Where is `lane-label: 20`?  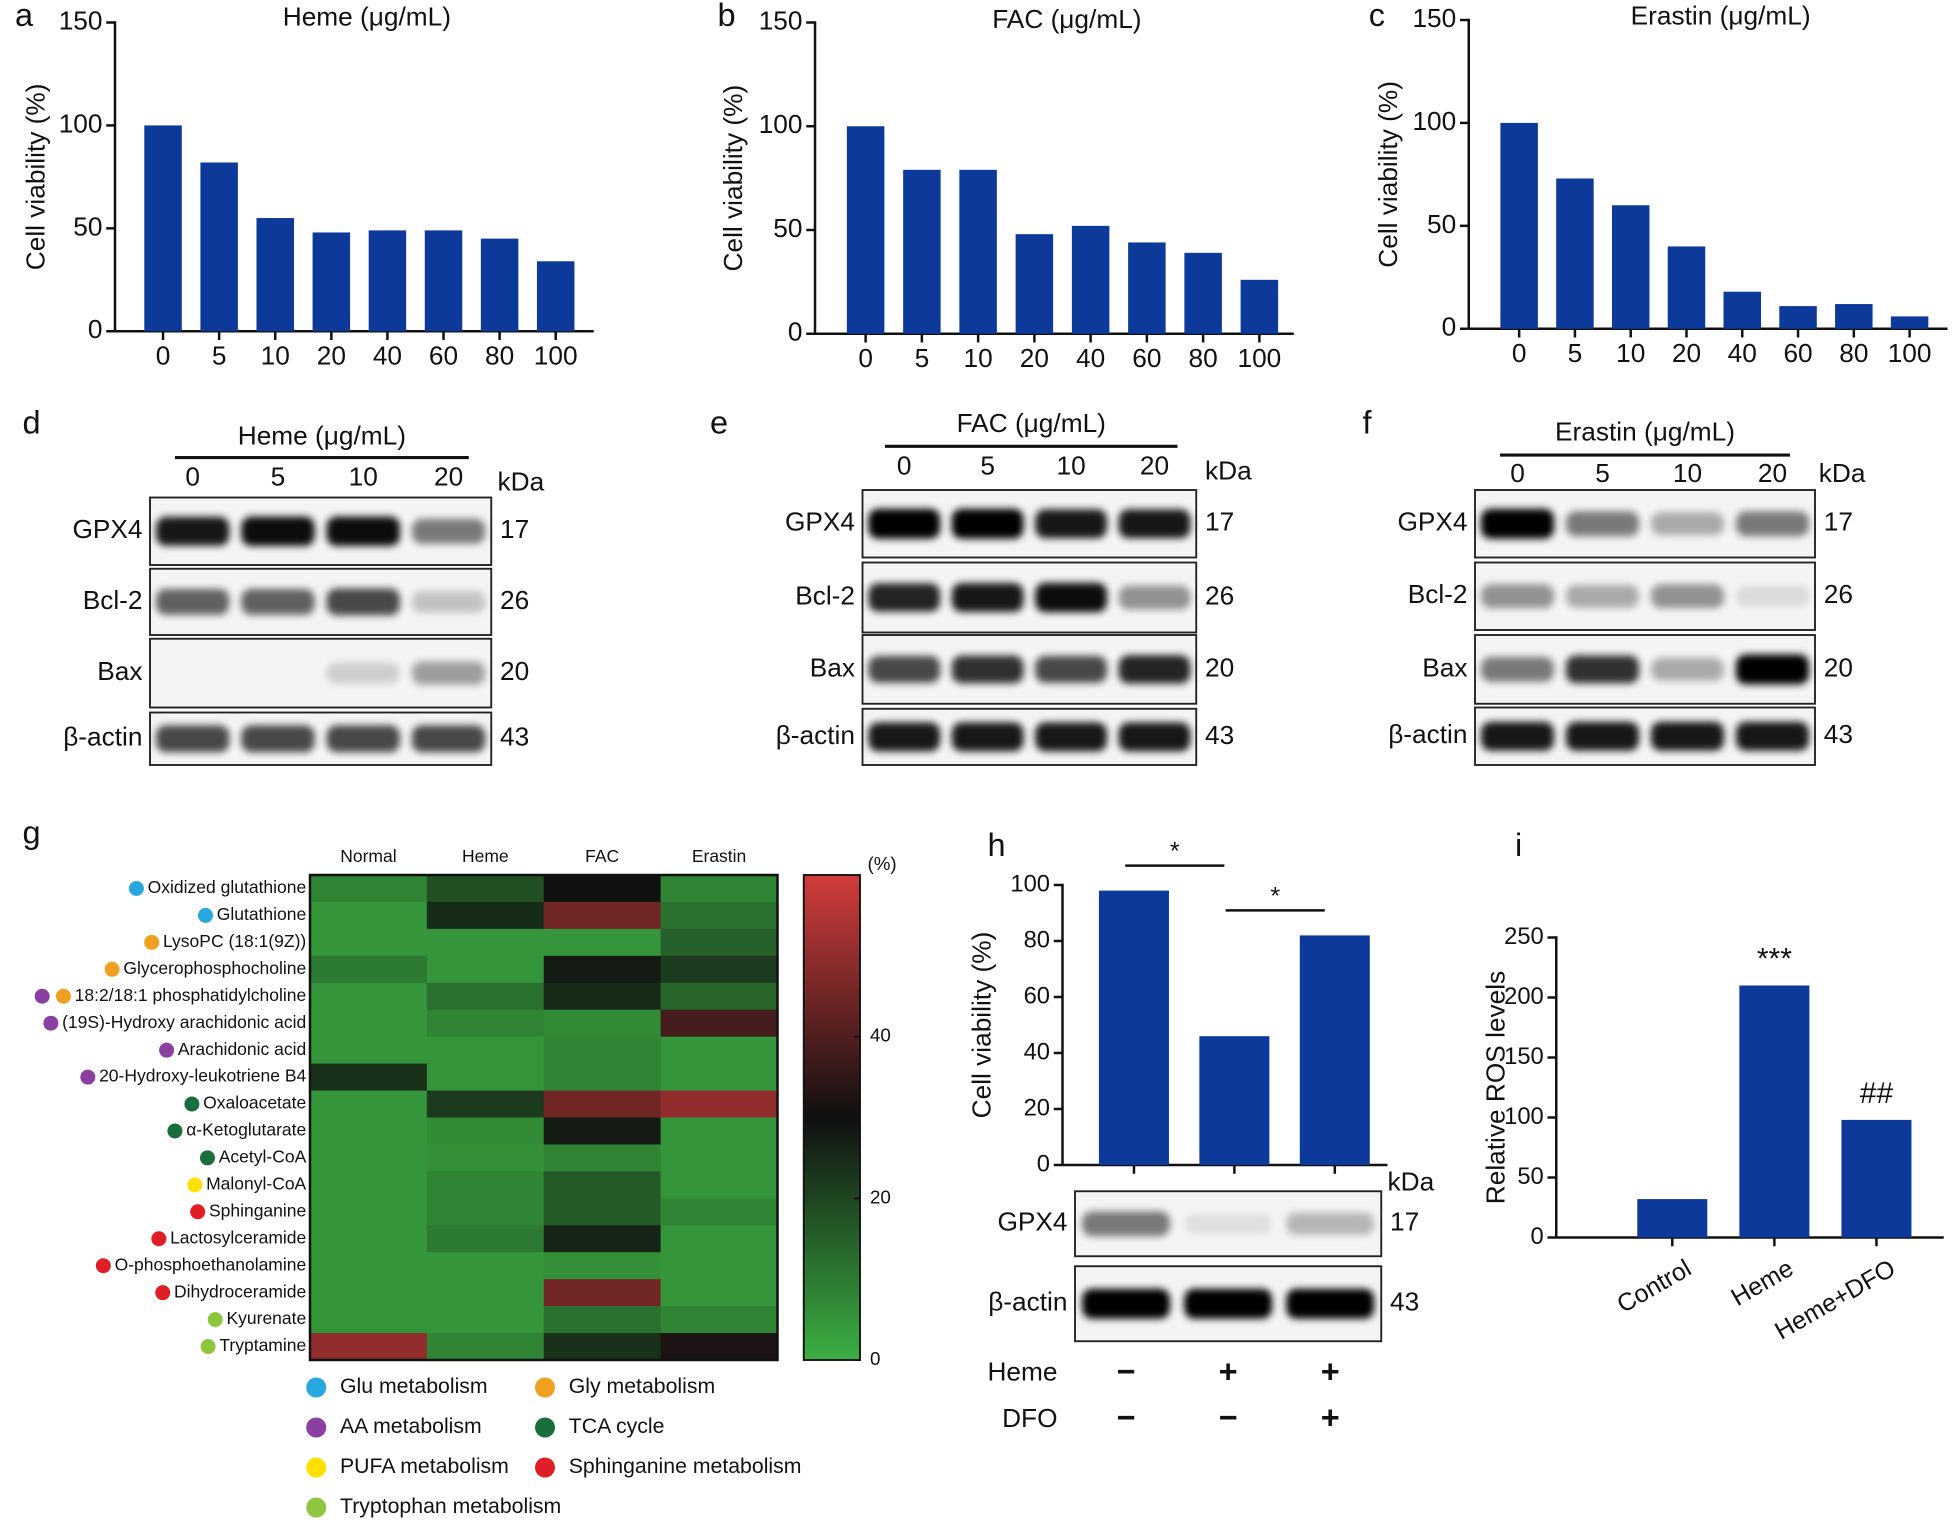
lane-label: 20 is located at coordinates (448, 477).